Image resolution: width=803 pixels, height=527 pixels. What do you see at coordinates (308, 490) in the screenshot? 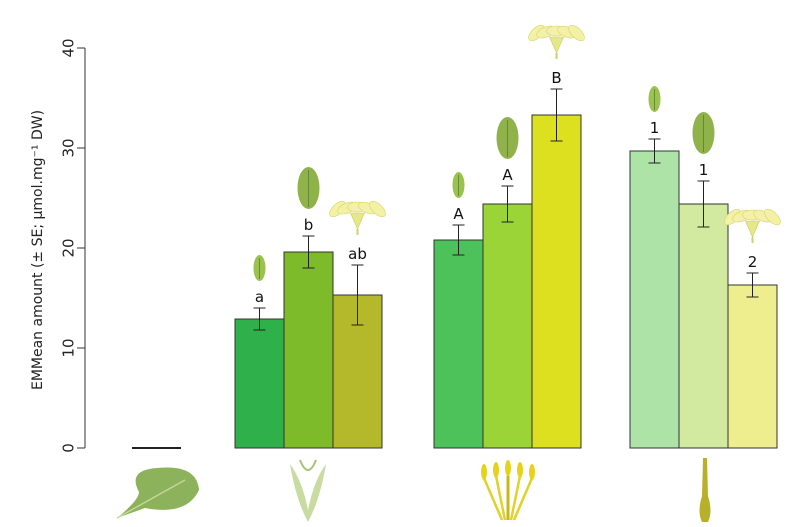
I see `sepal-bud-icon` at bounding box center [308, 490].